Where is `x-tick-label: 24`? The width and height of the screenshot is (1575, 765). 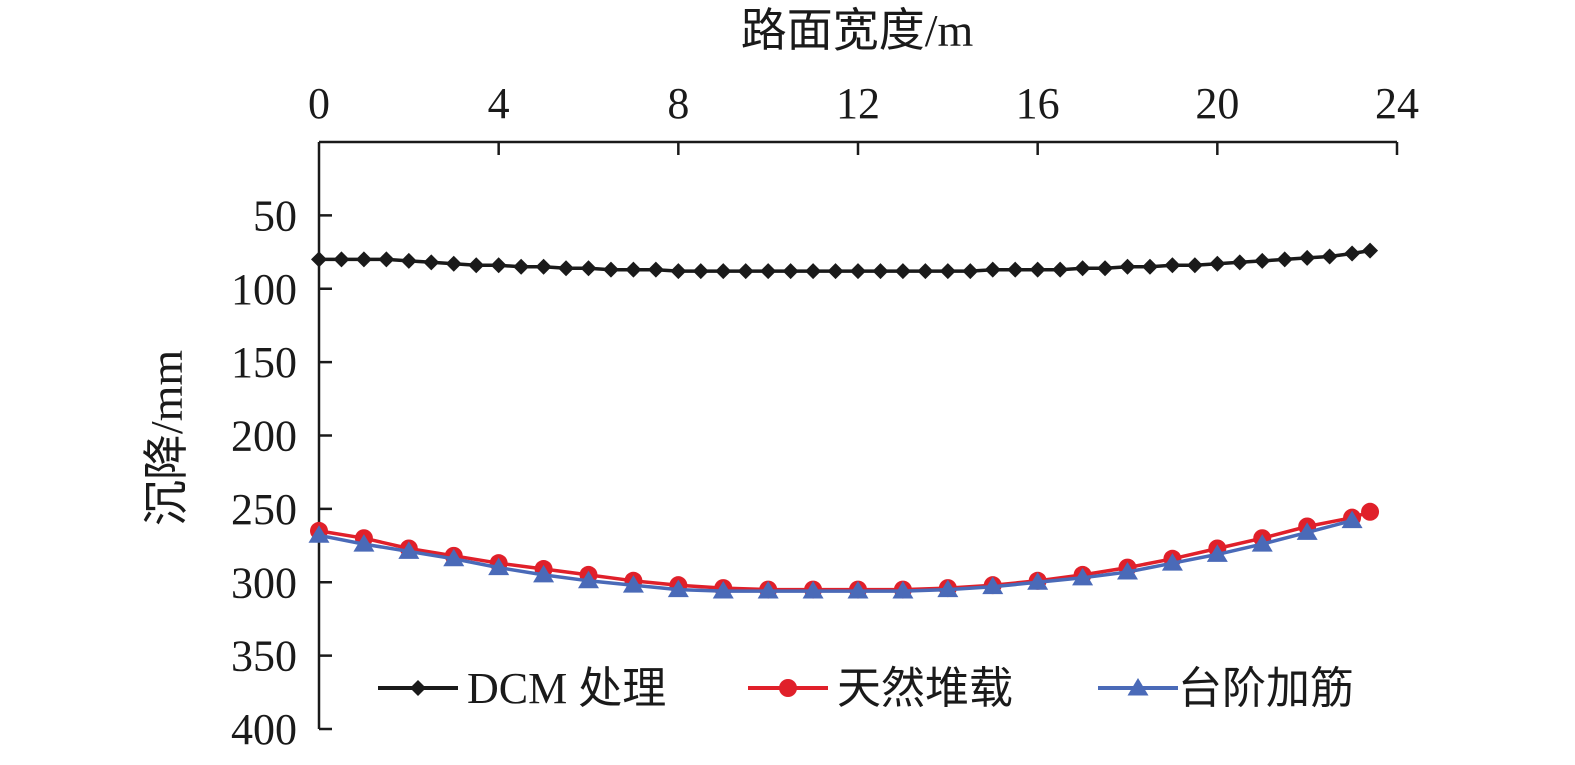 x-tick-label: 24 is located at coordinates (1397, 103).